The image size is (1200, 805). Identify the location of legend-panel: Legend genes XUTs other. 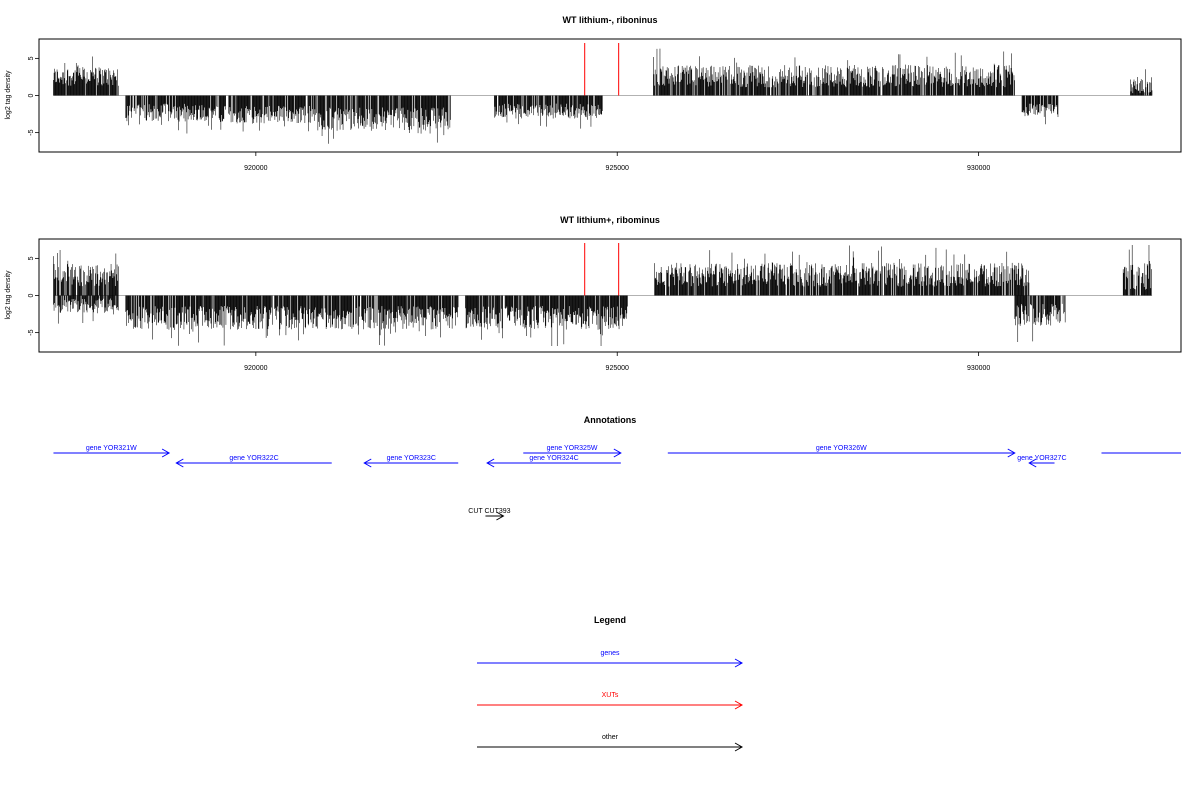
(610, 683).